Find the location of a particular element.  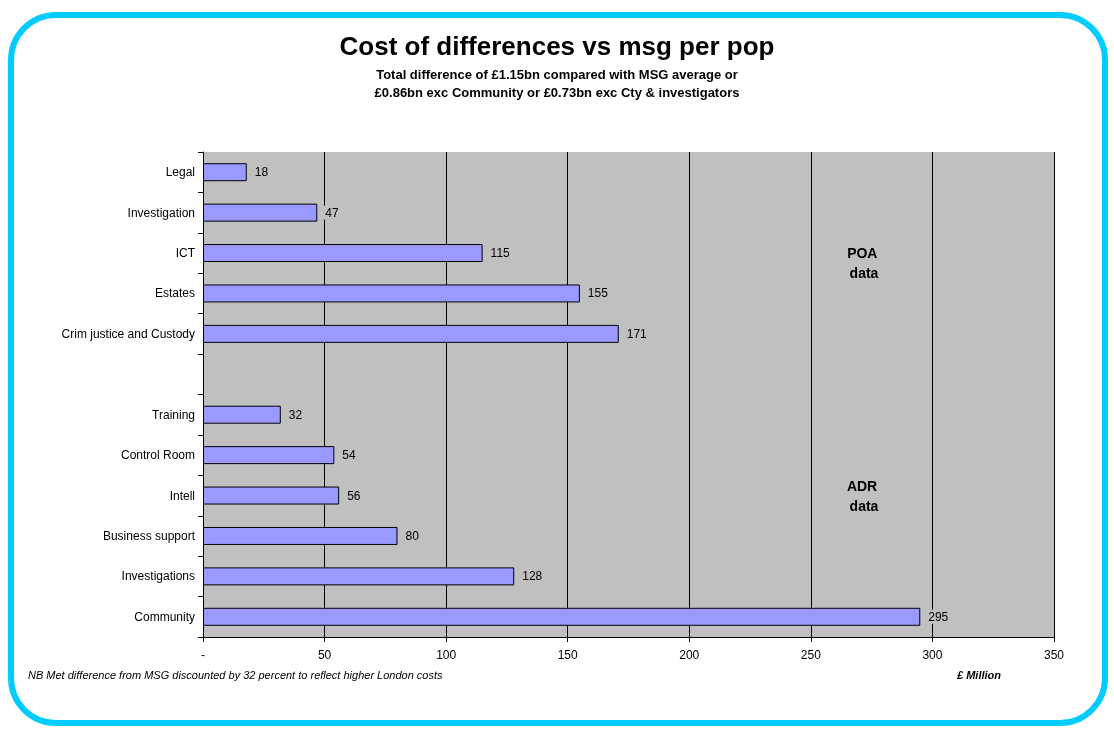

data-label: 32 is located at coordinates (295, 414).